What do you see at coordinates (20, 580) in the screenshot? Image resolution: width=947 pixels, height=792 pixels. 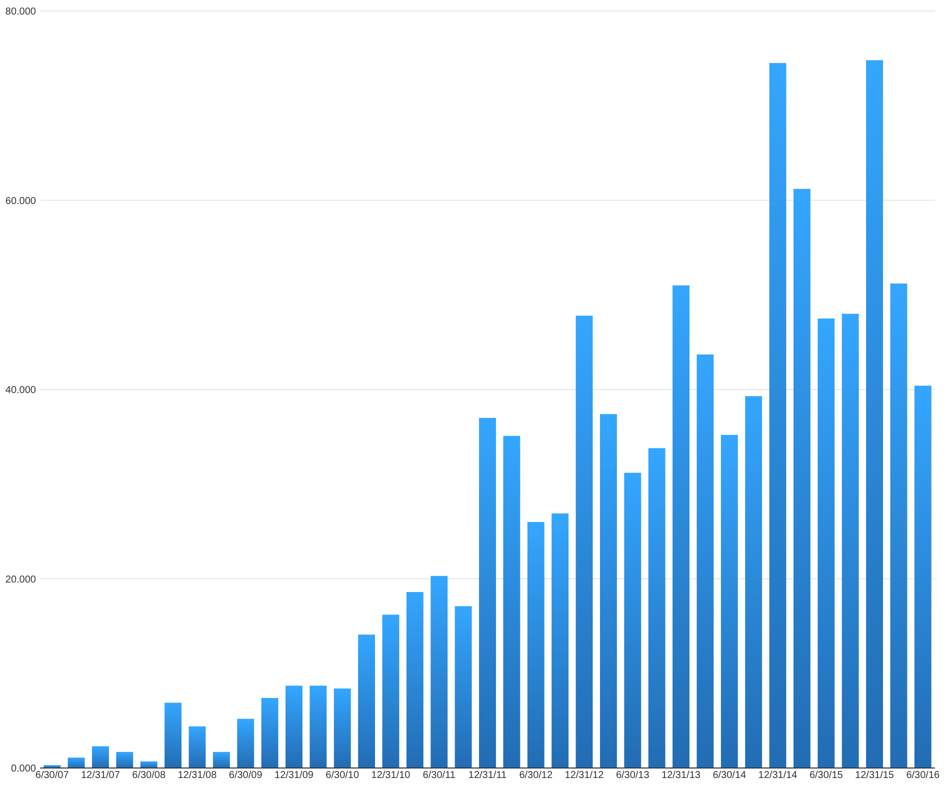 I see `y-tick-label: 20.000` at bounding box center [20, 580].